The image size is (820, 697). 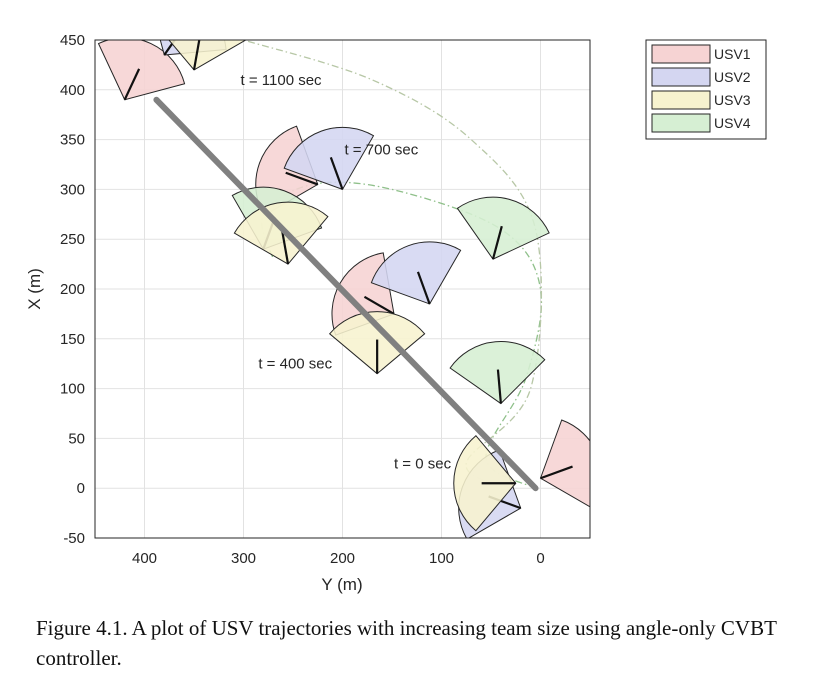 What do you see at coordinates (72, 189) in the screenshot?
I see `y-tick-label: 300` at bounding box center [72, 189].